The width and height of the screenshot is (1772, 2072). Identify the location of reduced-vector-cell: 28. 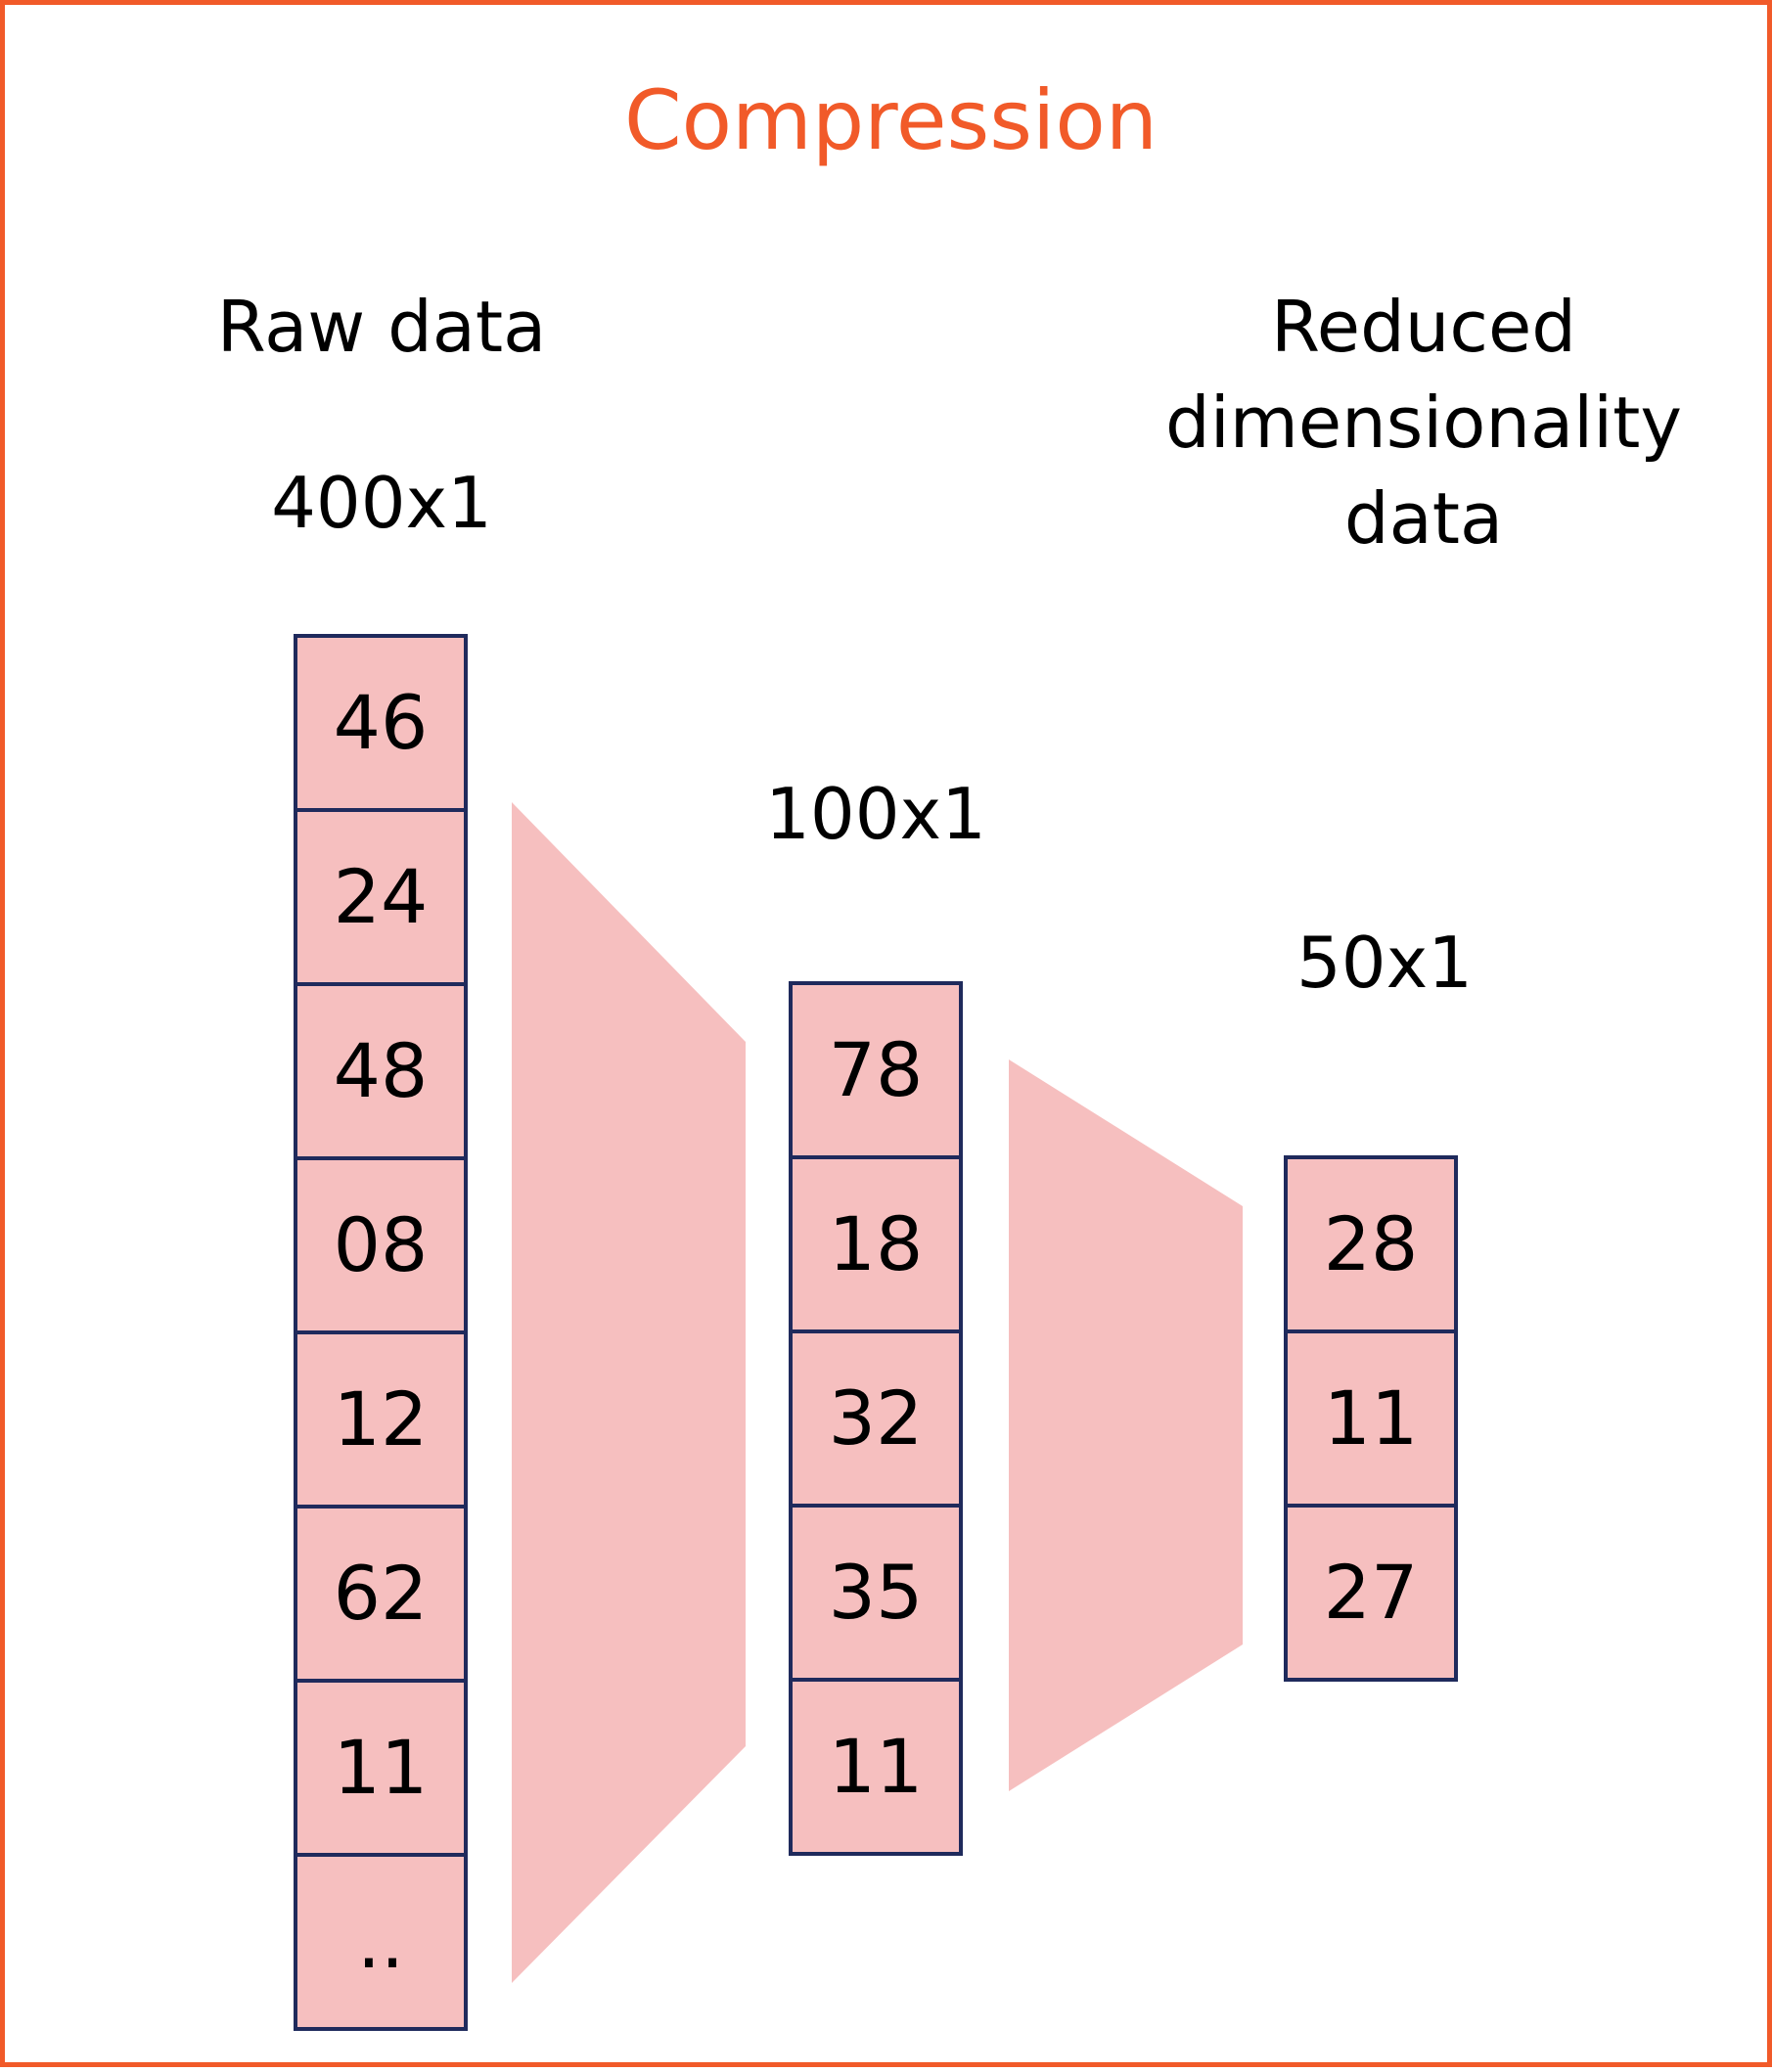
(1371, 1244).